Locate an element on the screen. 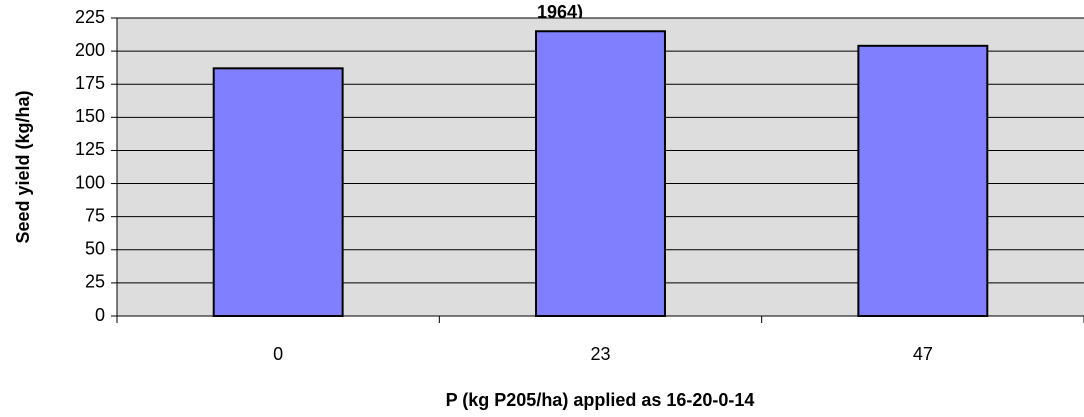 Image resolution: width=1084 pixels, height=417 pixels. y-tick-label: 0 is located at coordinates (100, 315).